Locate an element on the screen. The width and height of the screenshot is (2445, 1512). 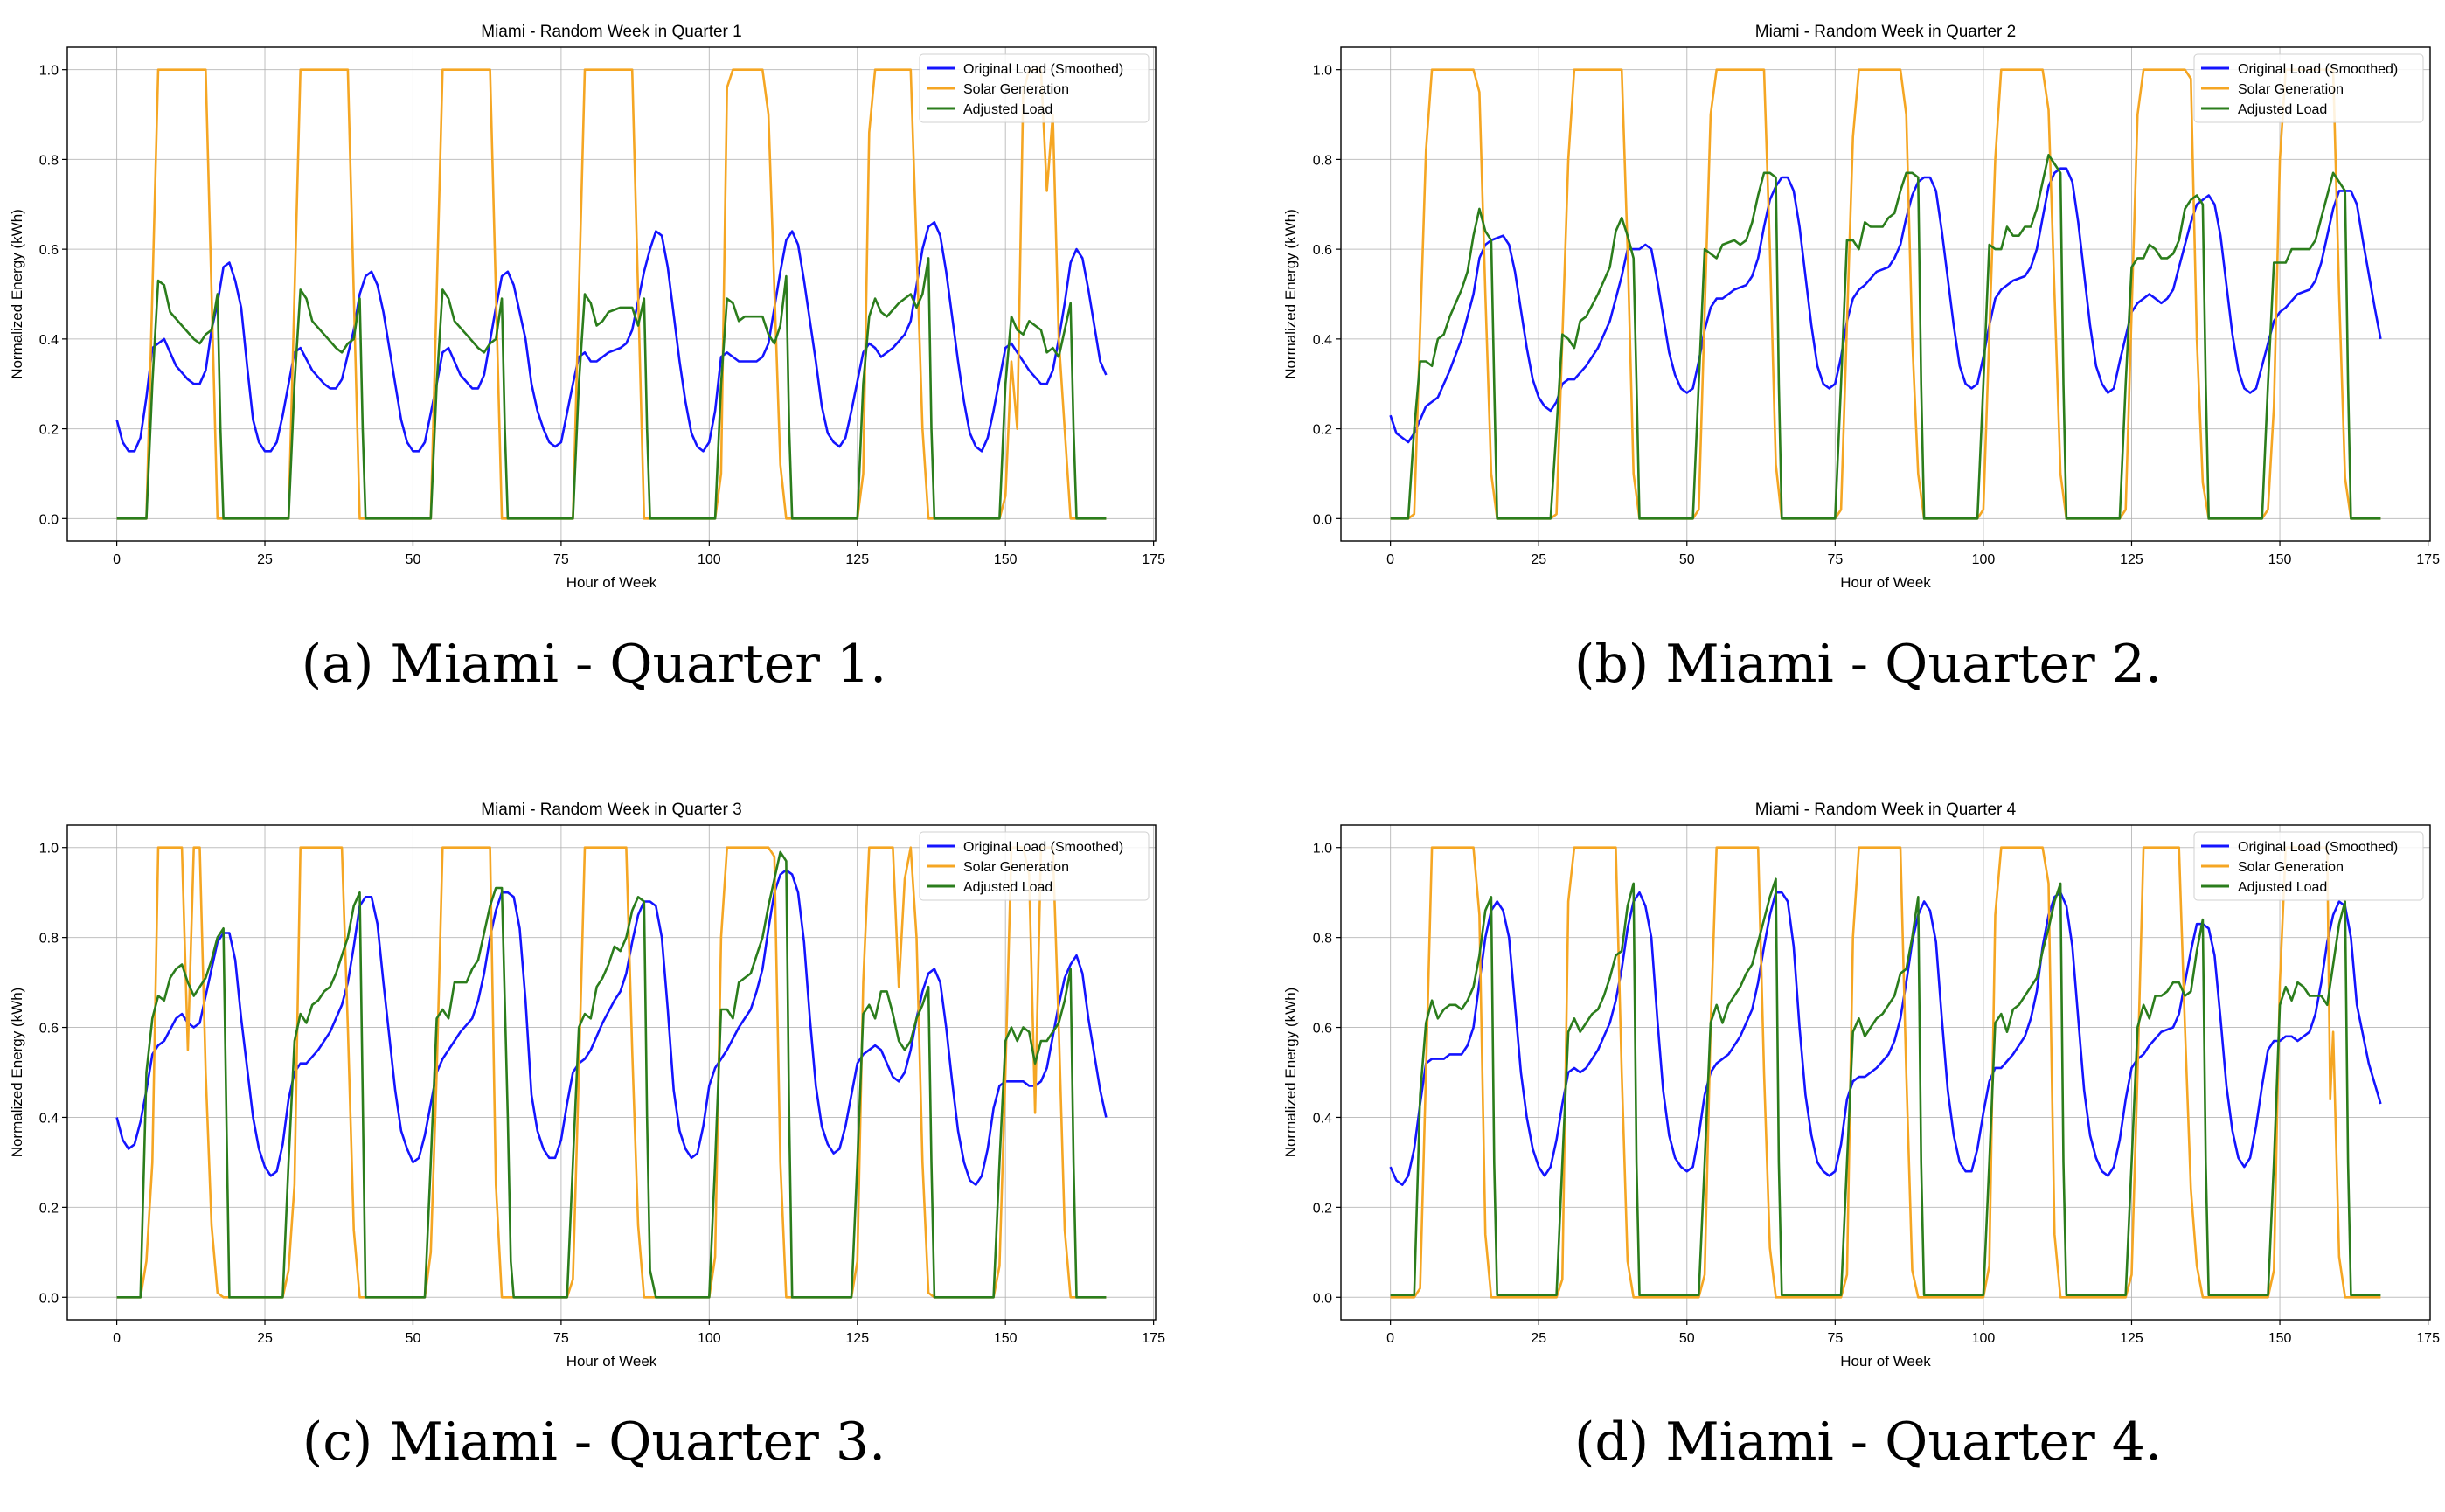
chart-title: Miami - Random Week in Quarter 2 is located at coordinates (1885, 32).